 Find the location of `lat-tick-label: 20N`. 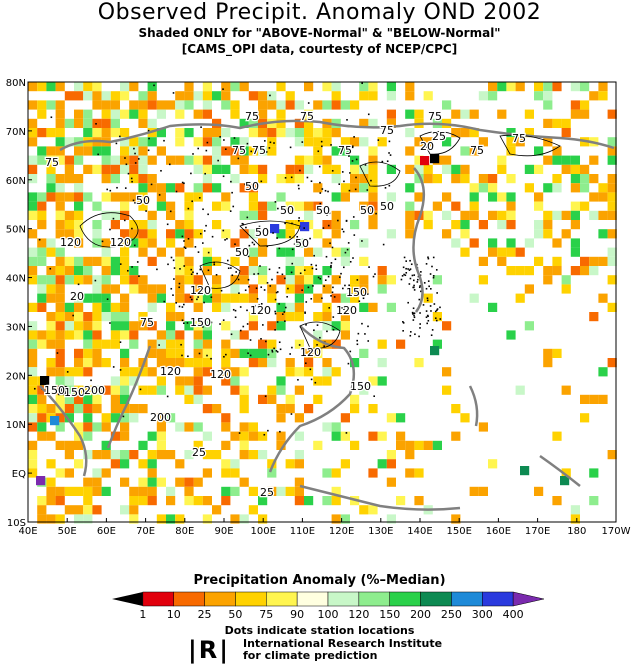

lat-tick-label: 20N is located at coordinates (16, 376).